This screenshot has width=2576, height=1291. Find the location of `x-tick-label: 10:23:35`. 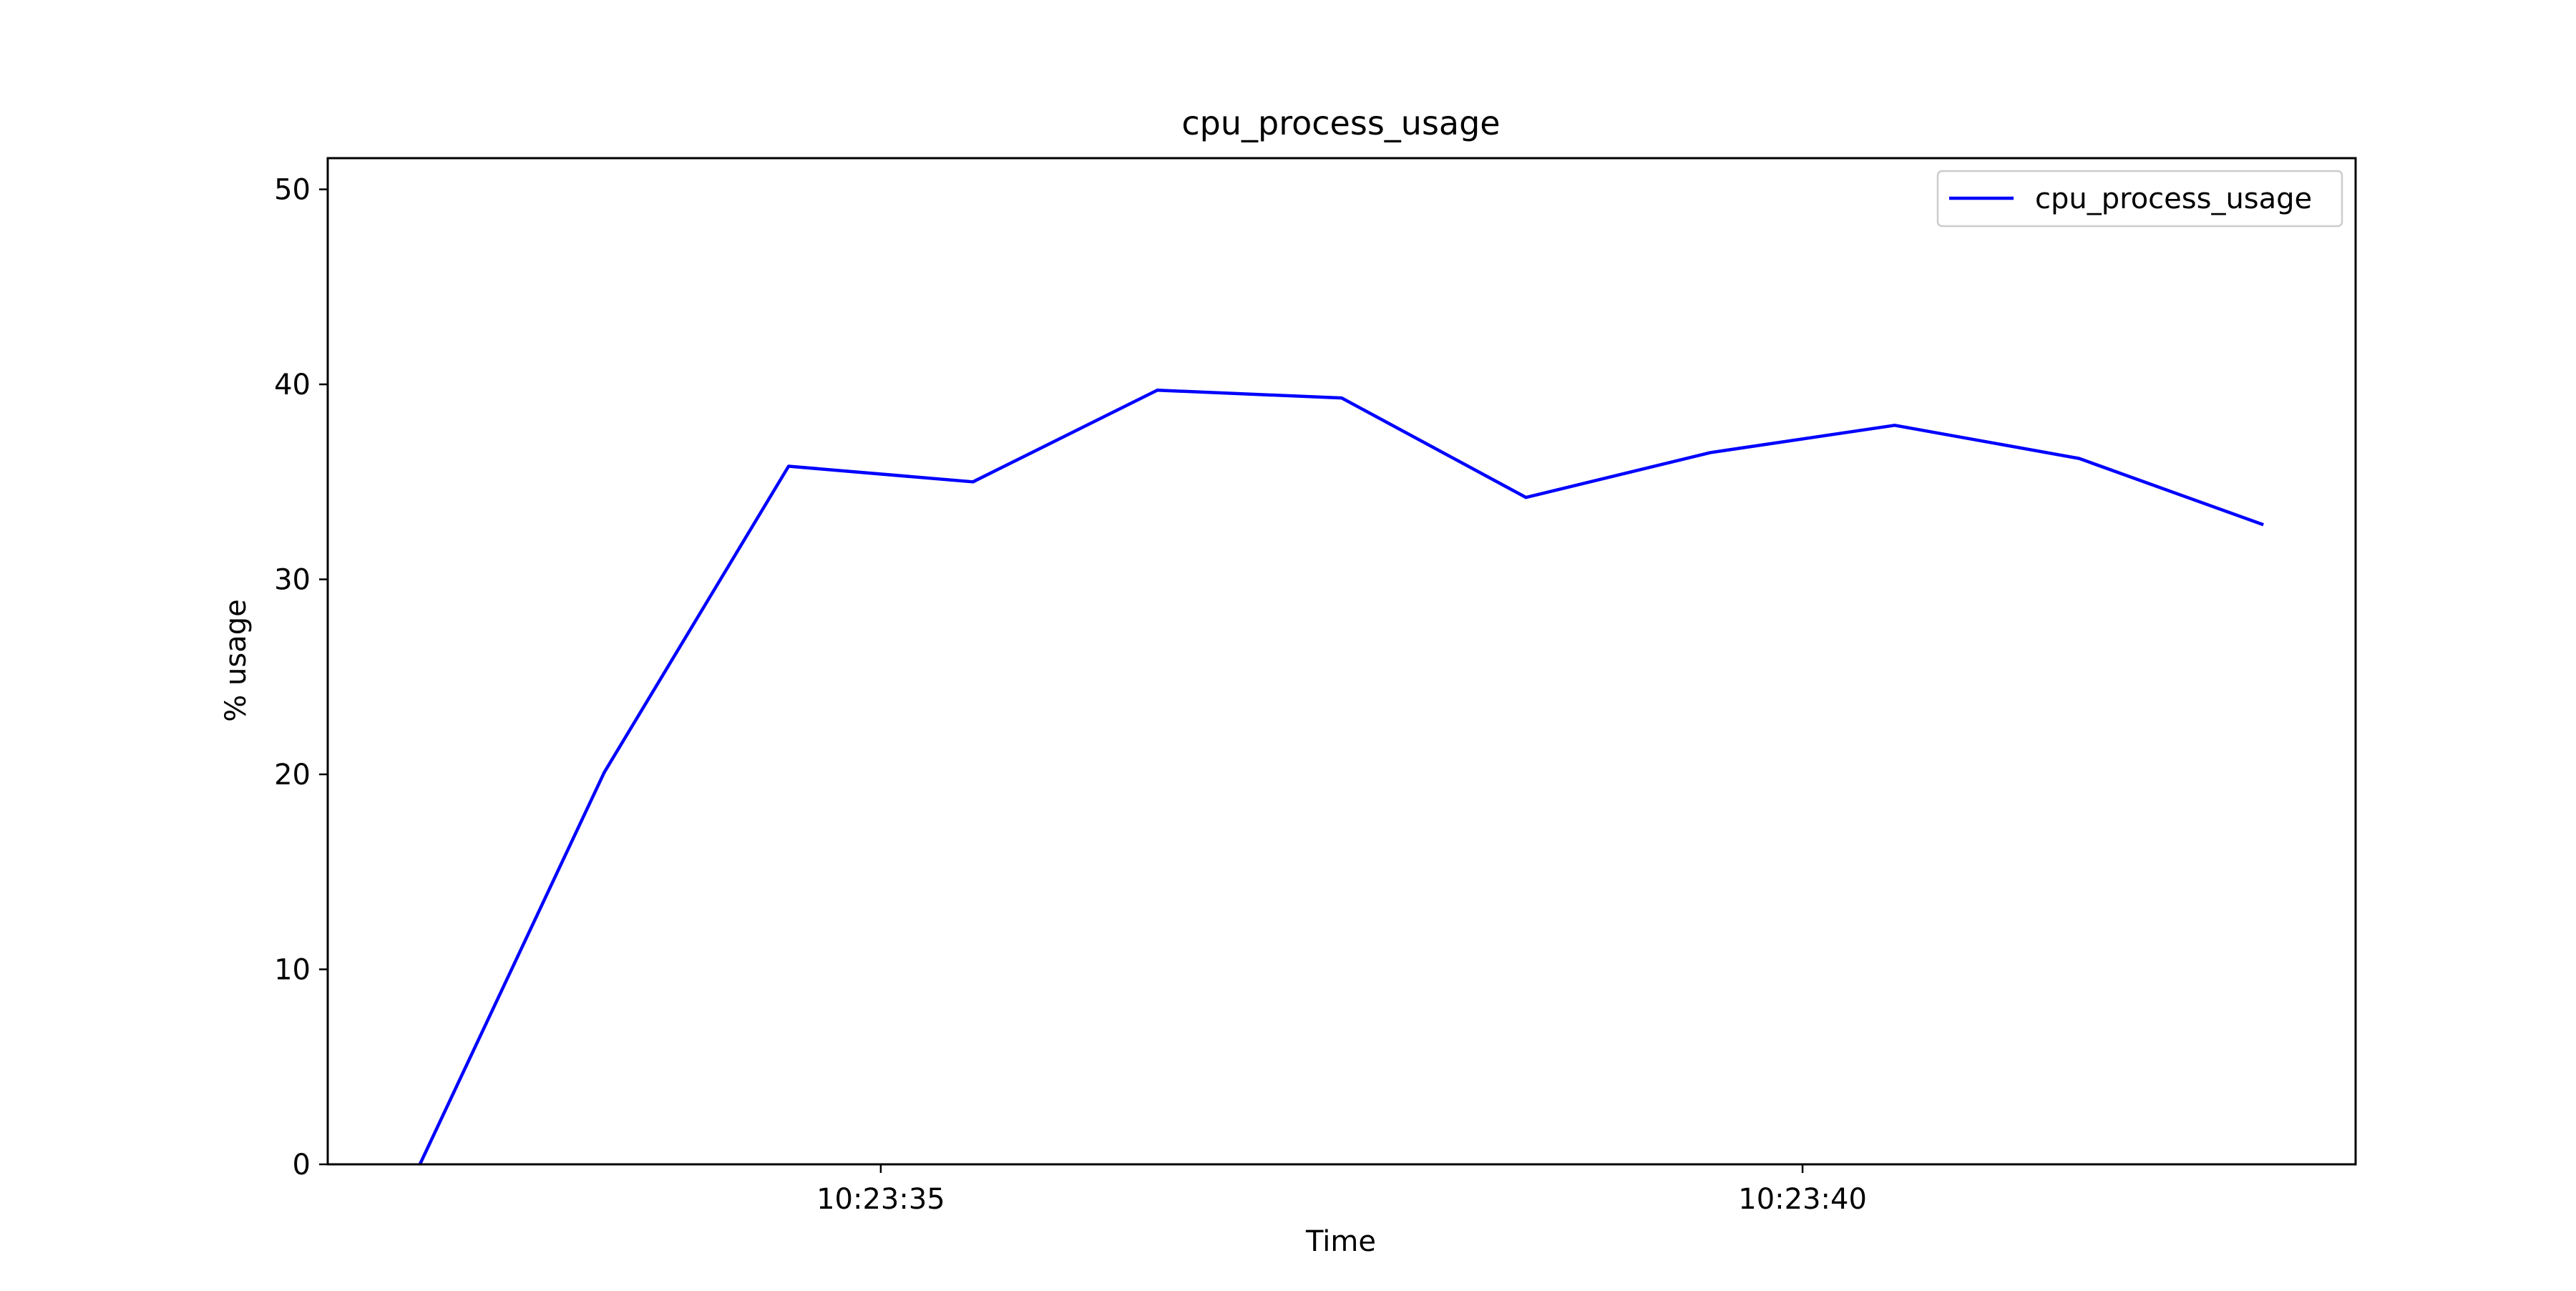

x-tick-label: 10:23:35 is located at coordinates (880, 1199).